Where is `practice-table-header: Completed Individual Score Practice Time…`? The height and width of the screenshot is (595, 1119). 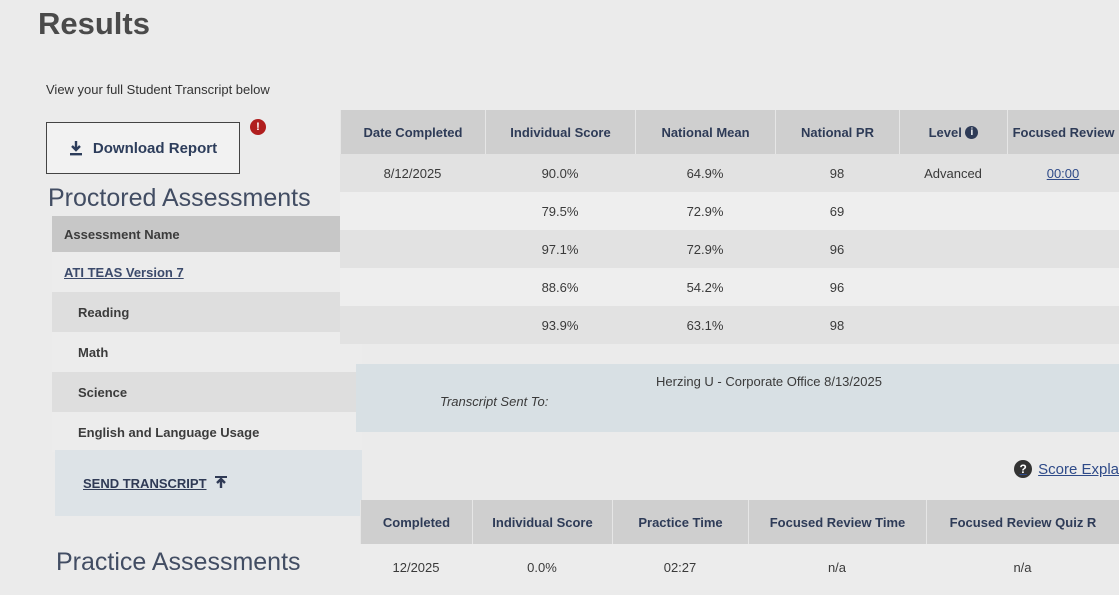 practice-table-header: Completed Individual Score Practice Time… is located at coordinates (739, 522).